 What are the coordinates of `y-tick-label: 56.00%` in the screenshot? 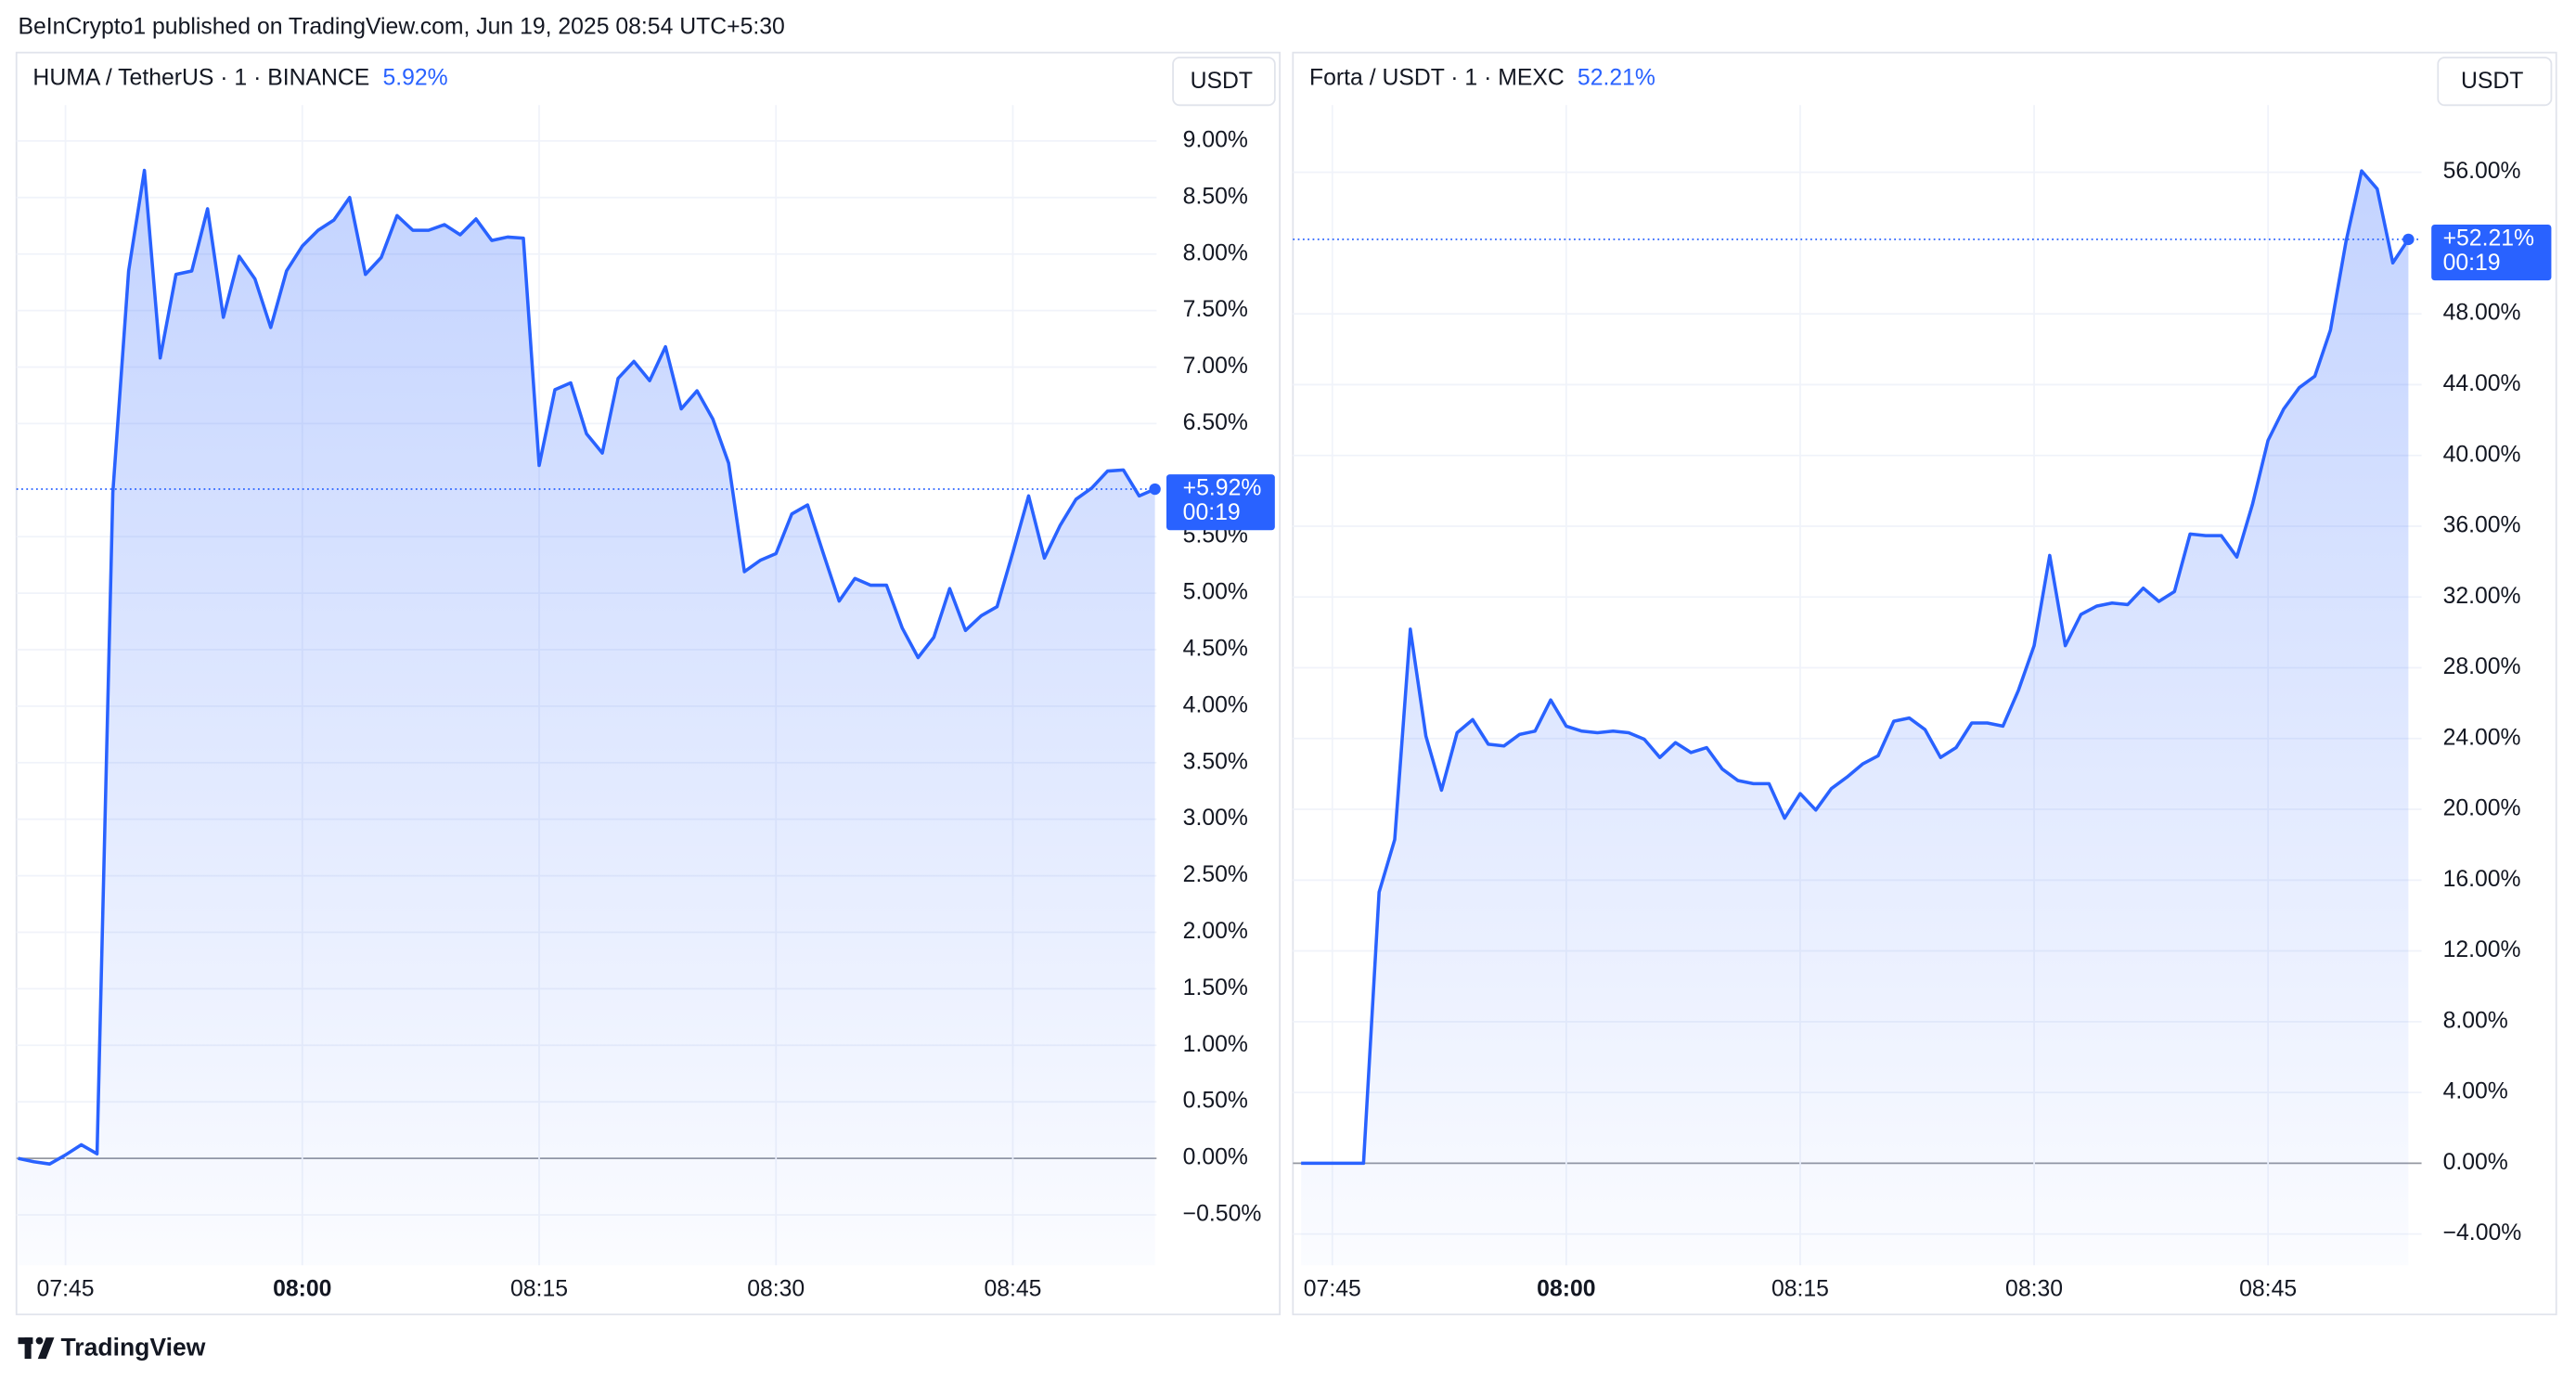 It's located at (2482, 171).